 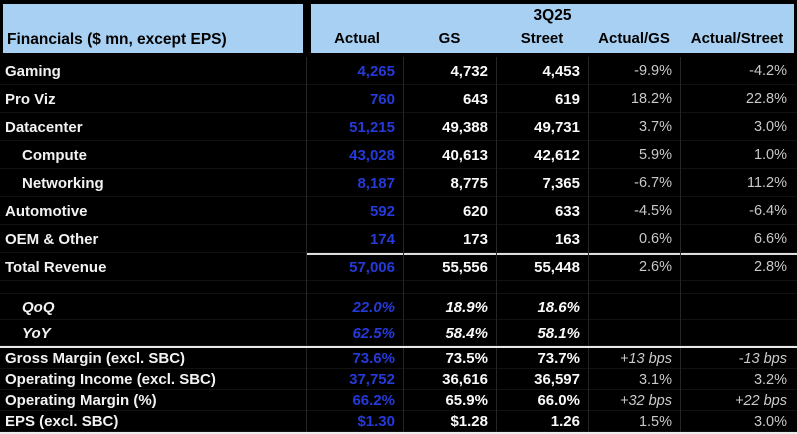 I want to click on cell-actual: 174, so click(x=354, y=239).